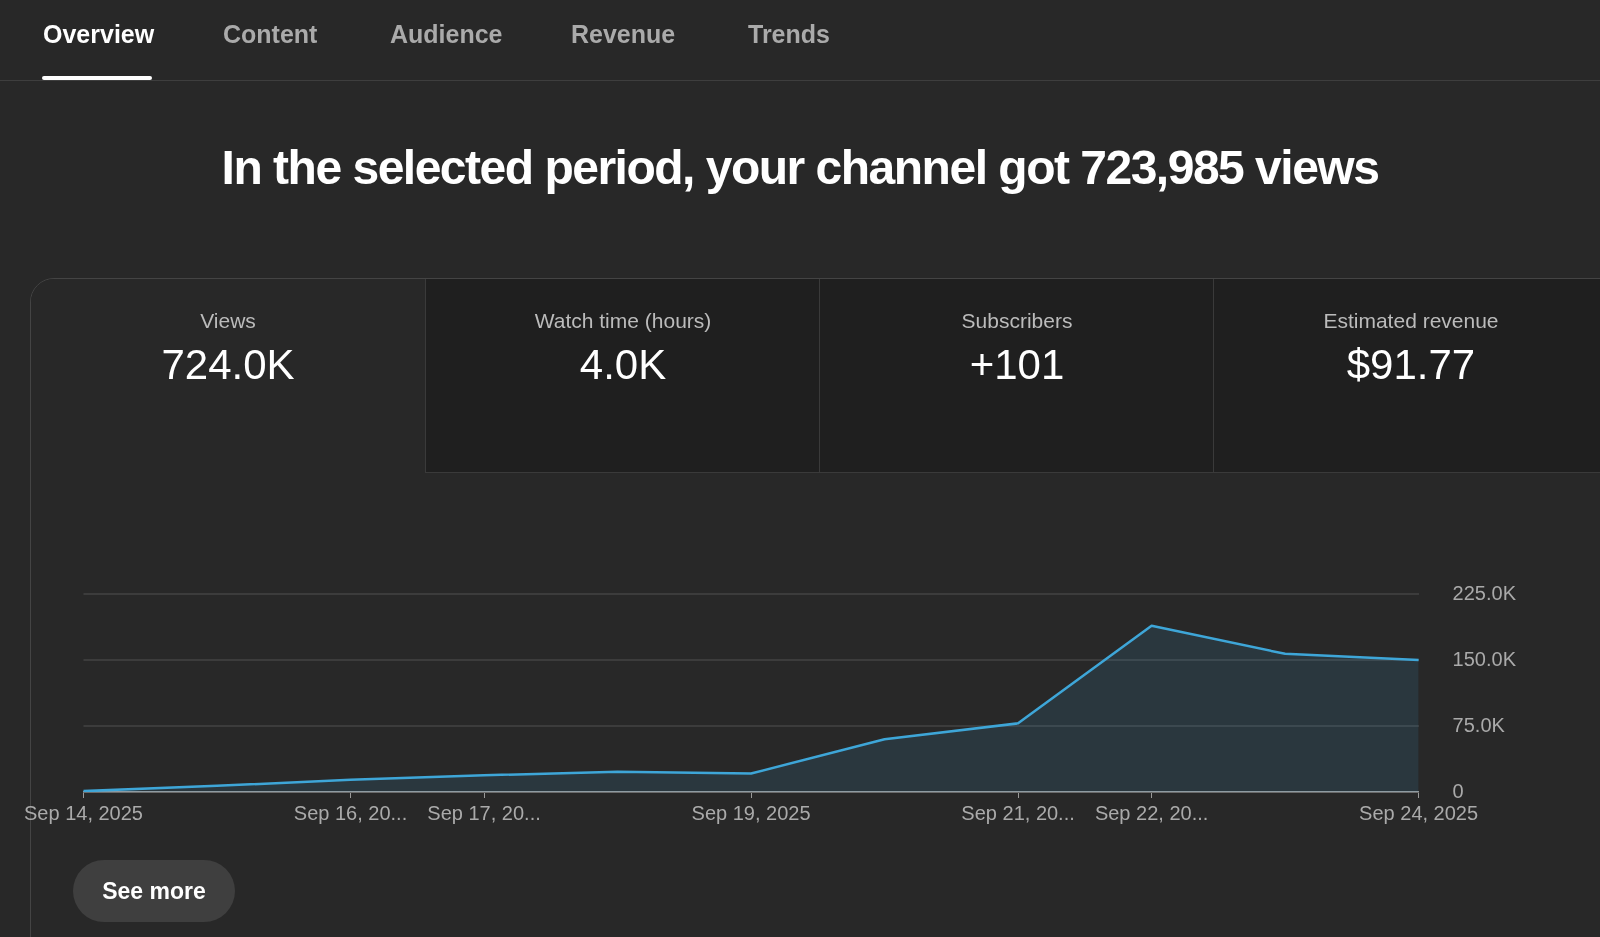 The width and height of the screenshot is (1600, 937). Describe the element at coordinates (446, 34) in the screenshot. I see `text: Audience` at that location.